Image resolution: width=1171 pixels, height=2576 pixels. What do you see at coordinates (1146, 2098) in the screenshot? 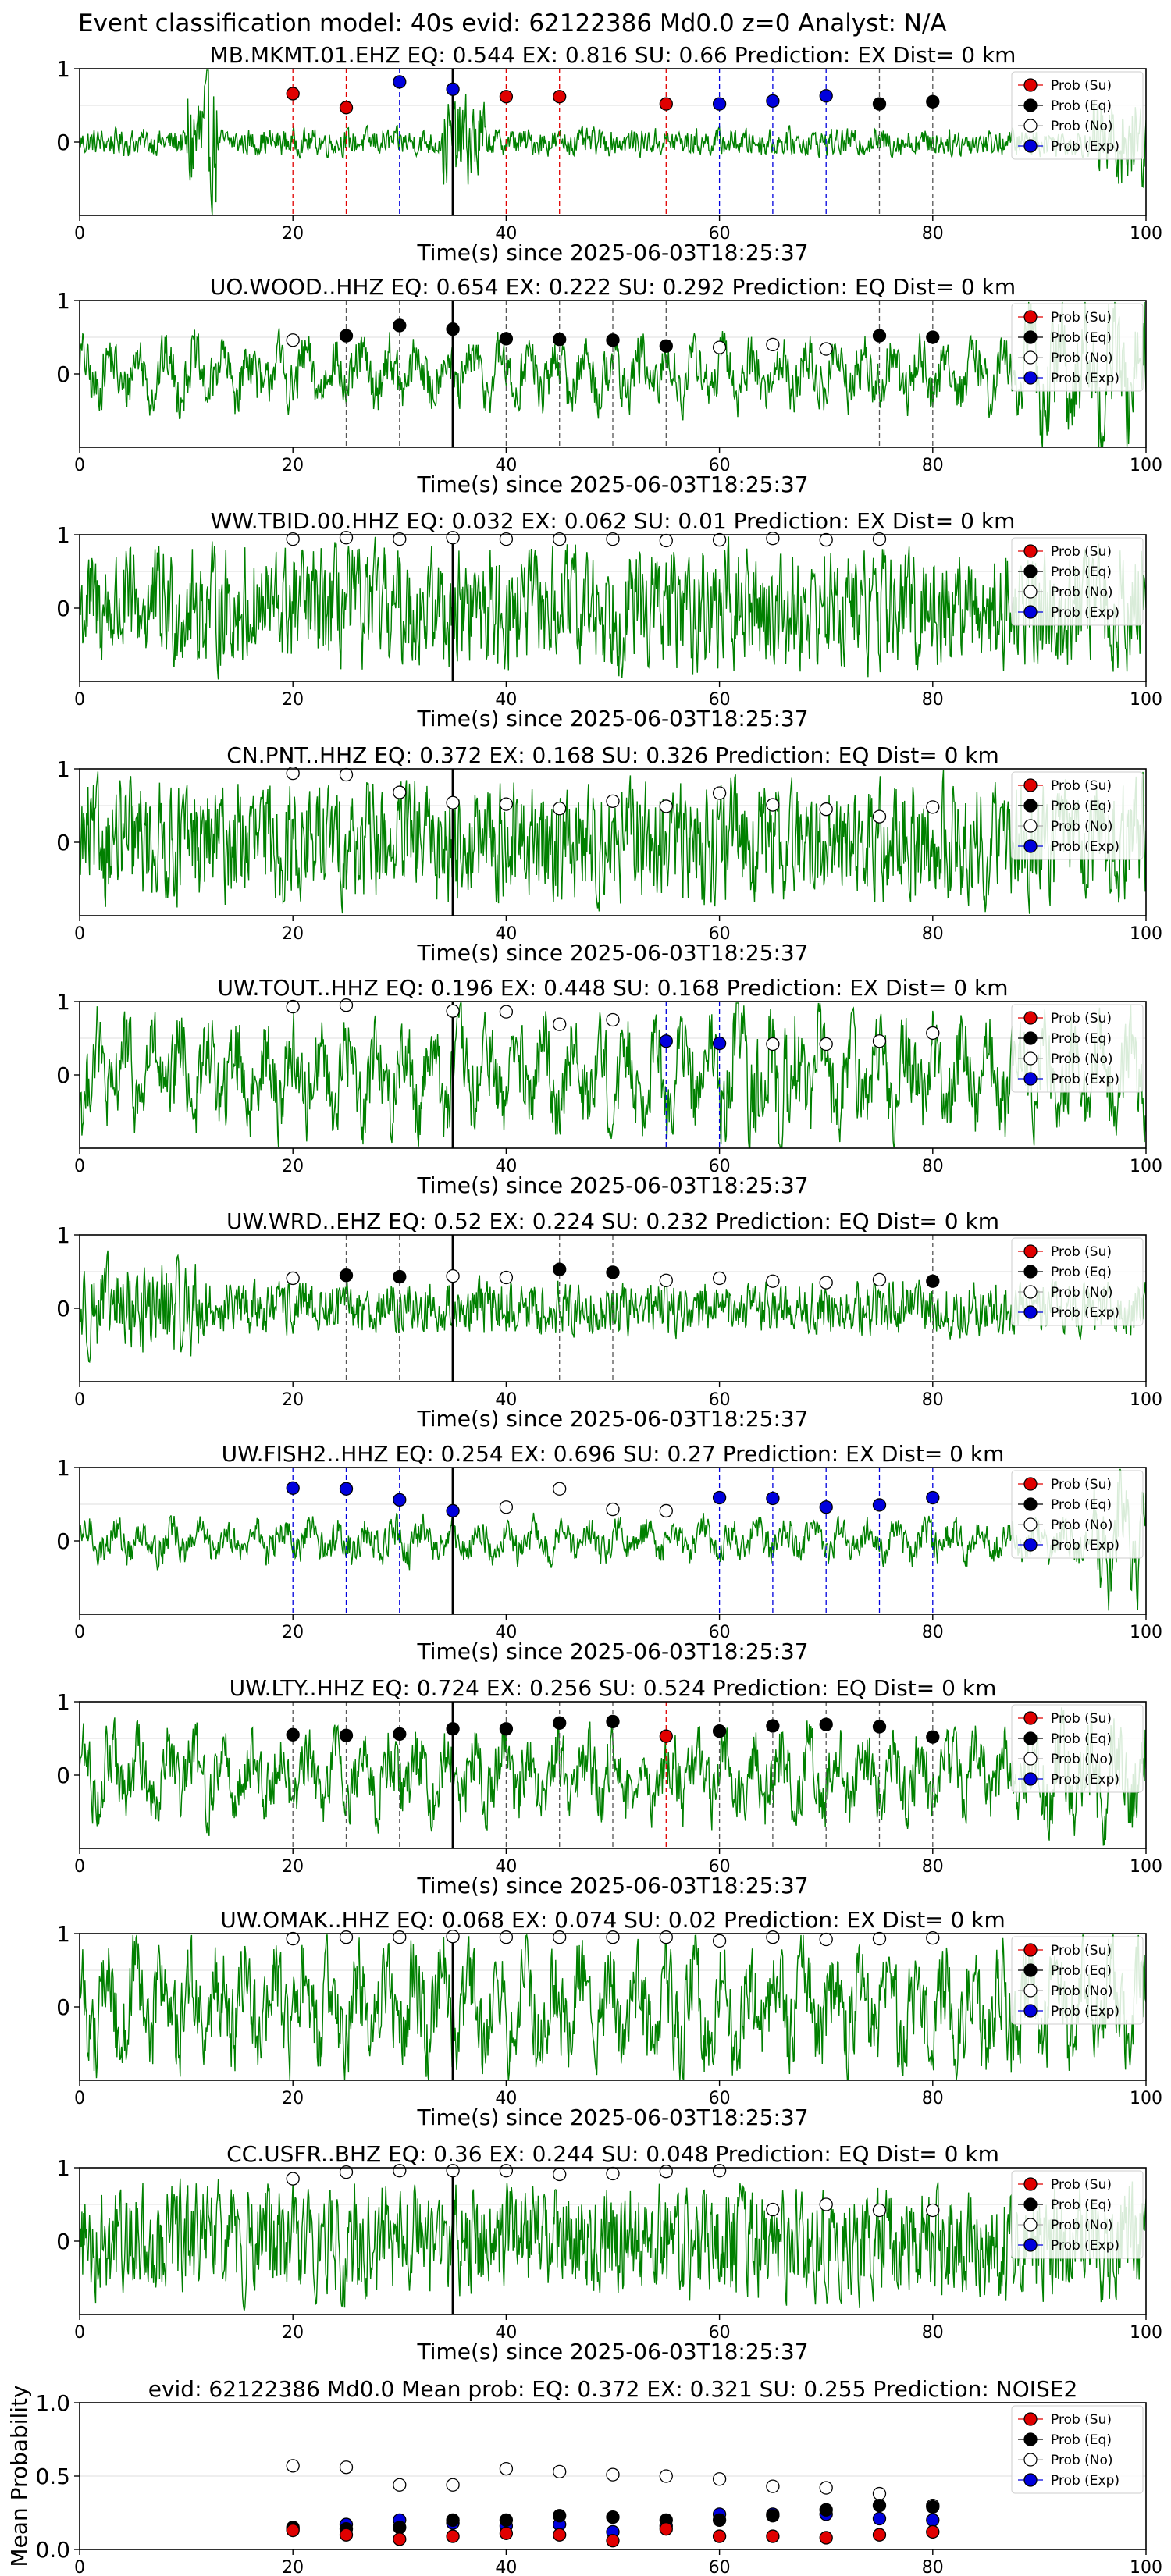
I see `x-tick-label: 100` at bounding box center [1146, 2098].